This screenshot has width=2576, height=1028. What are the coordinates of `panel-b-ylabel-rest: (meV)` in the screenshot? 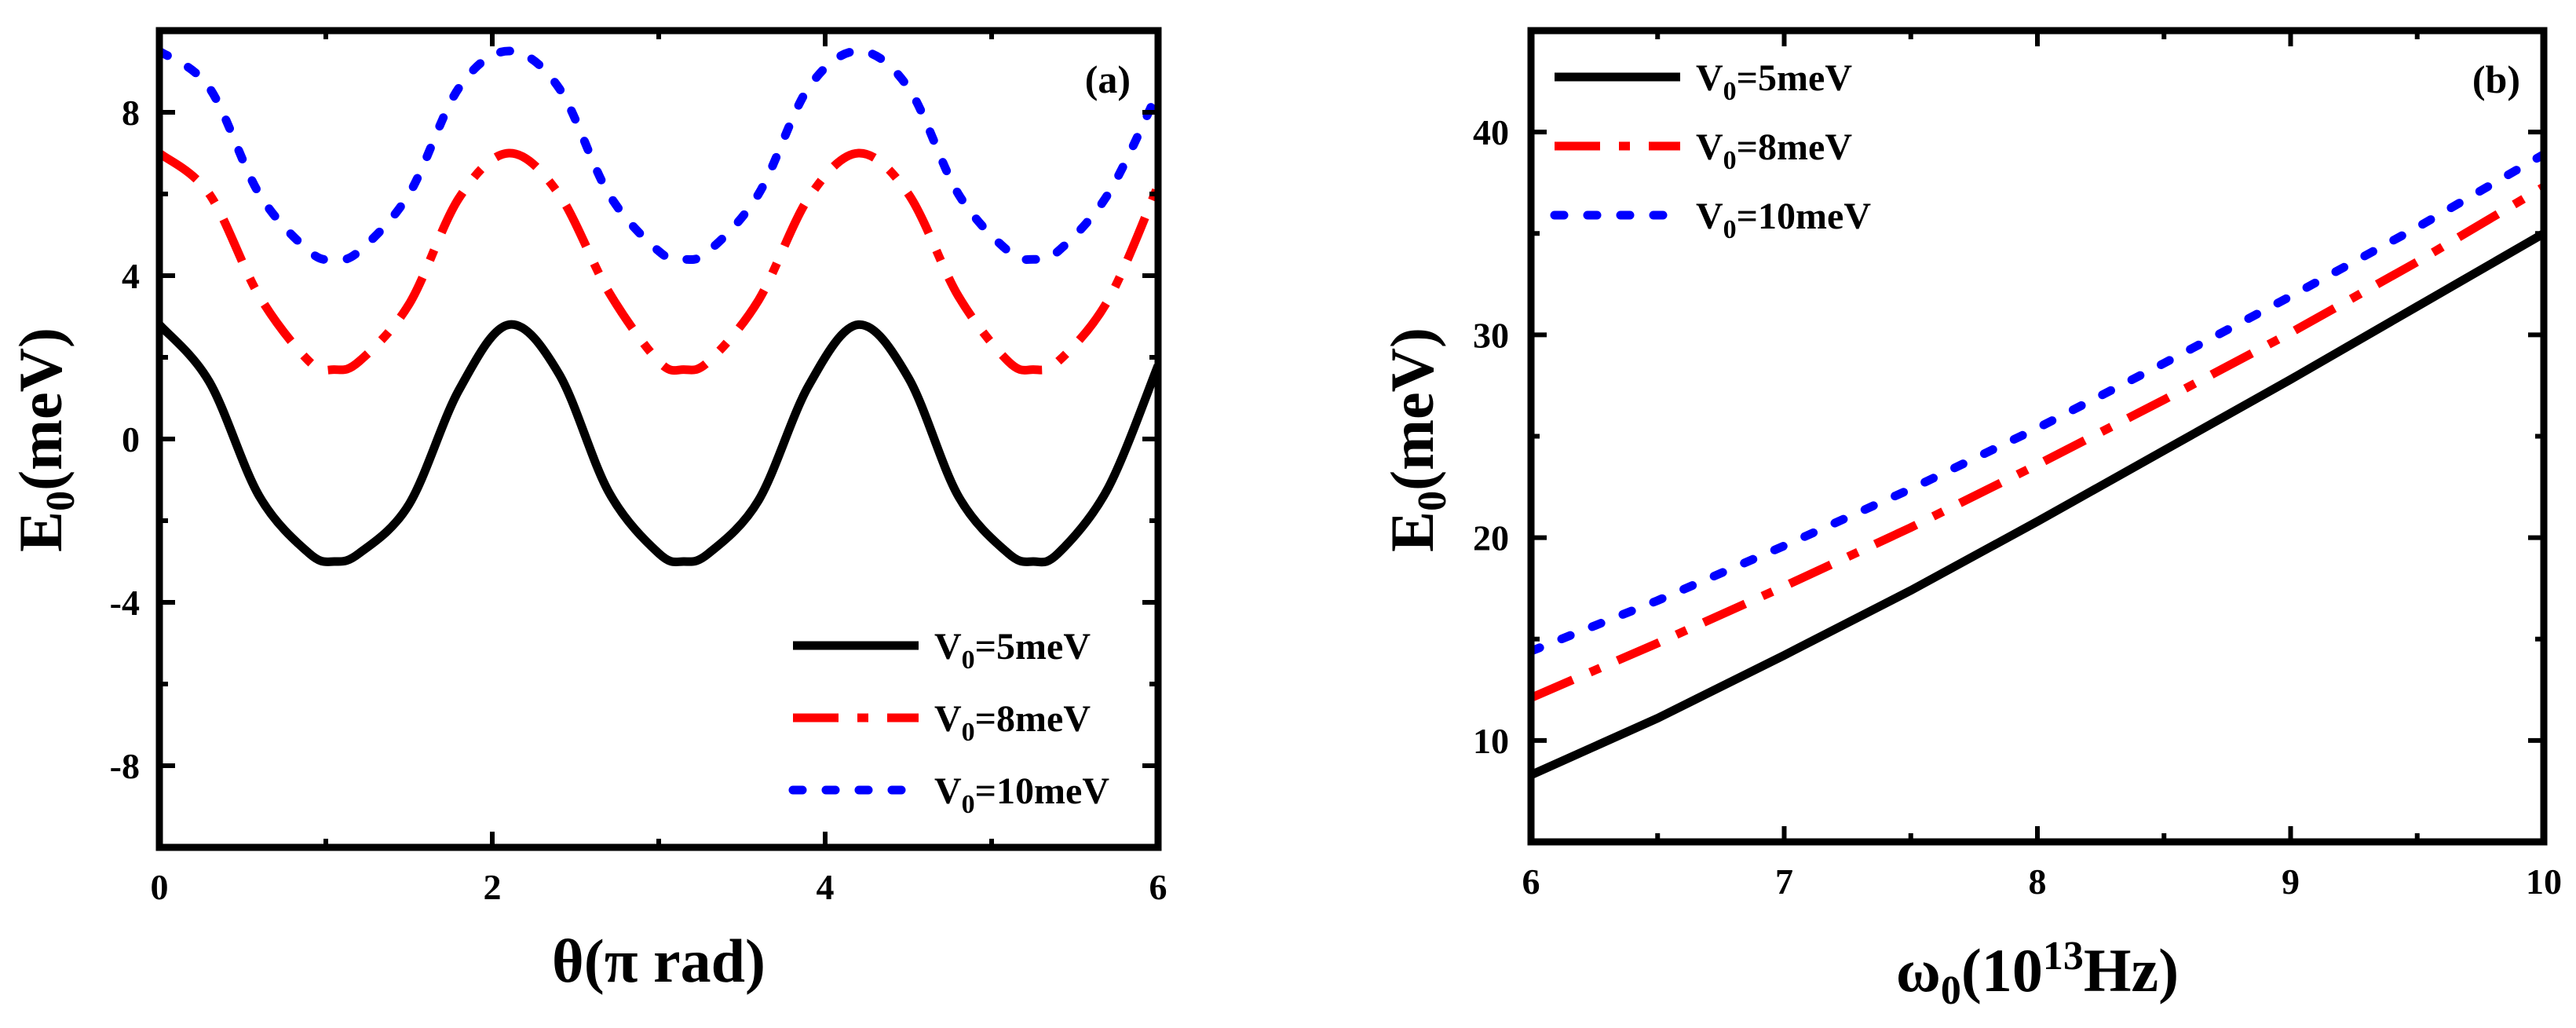 It's located at (1412, 409).